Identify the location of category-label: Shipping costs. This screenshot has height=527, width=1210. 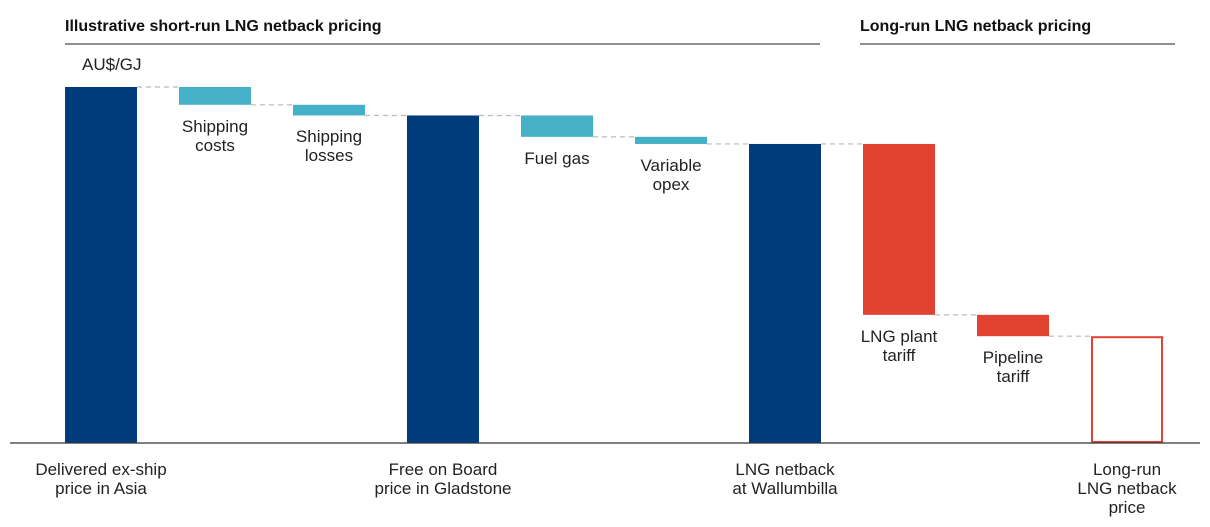
(215, 135).